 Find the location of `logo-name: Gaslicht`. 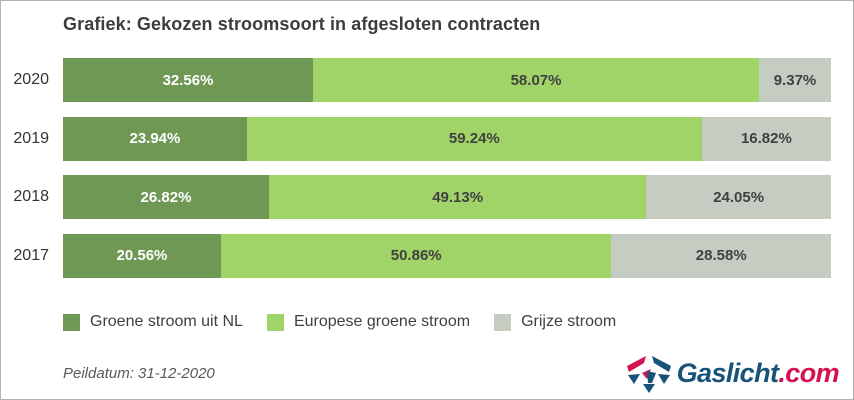

logo-name: Gaslicht is located at coordinates (727, 372).